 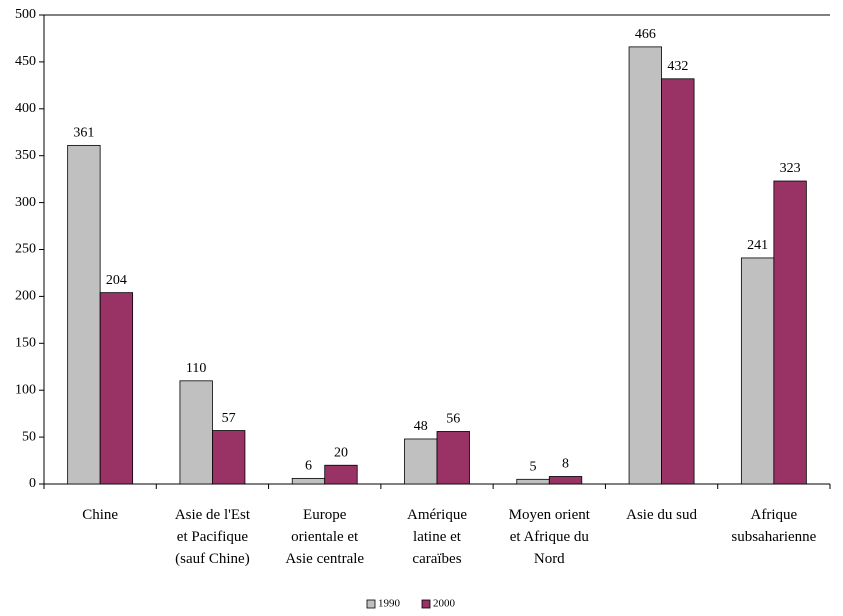 I want to click on value-label: 204, so click(x=116, y=280).